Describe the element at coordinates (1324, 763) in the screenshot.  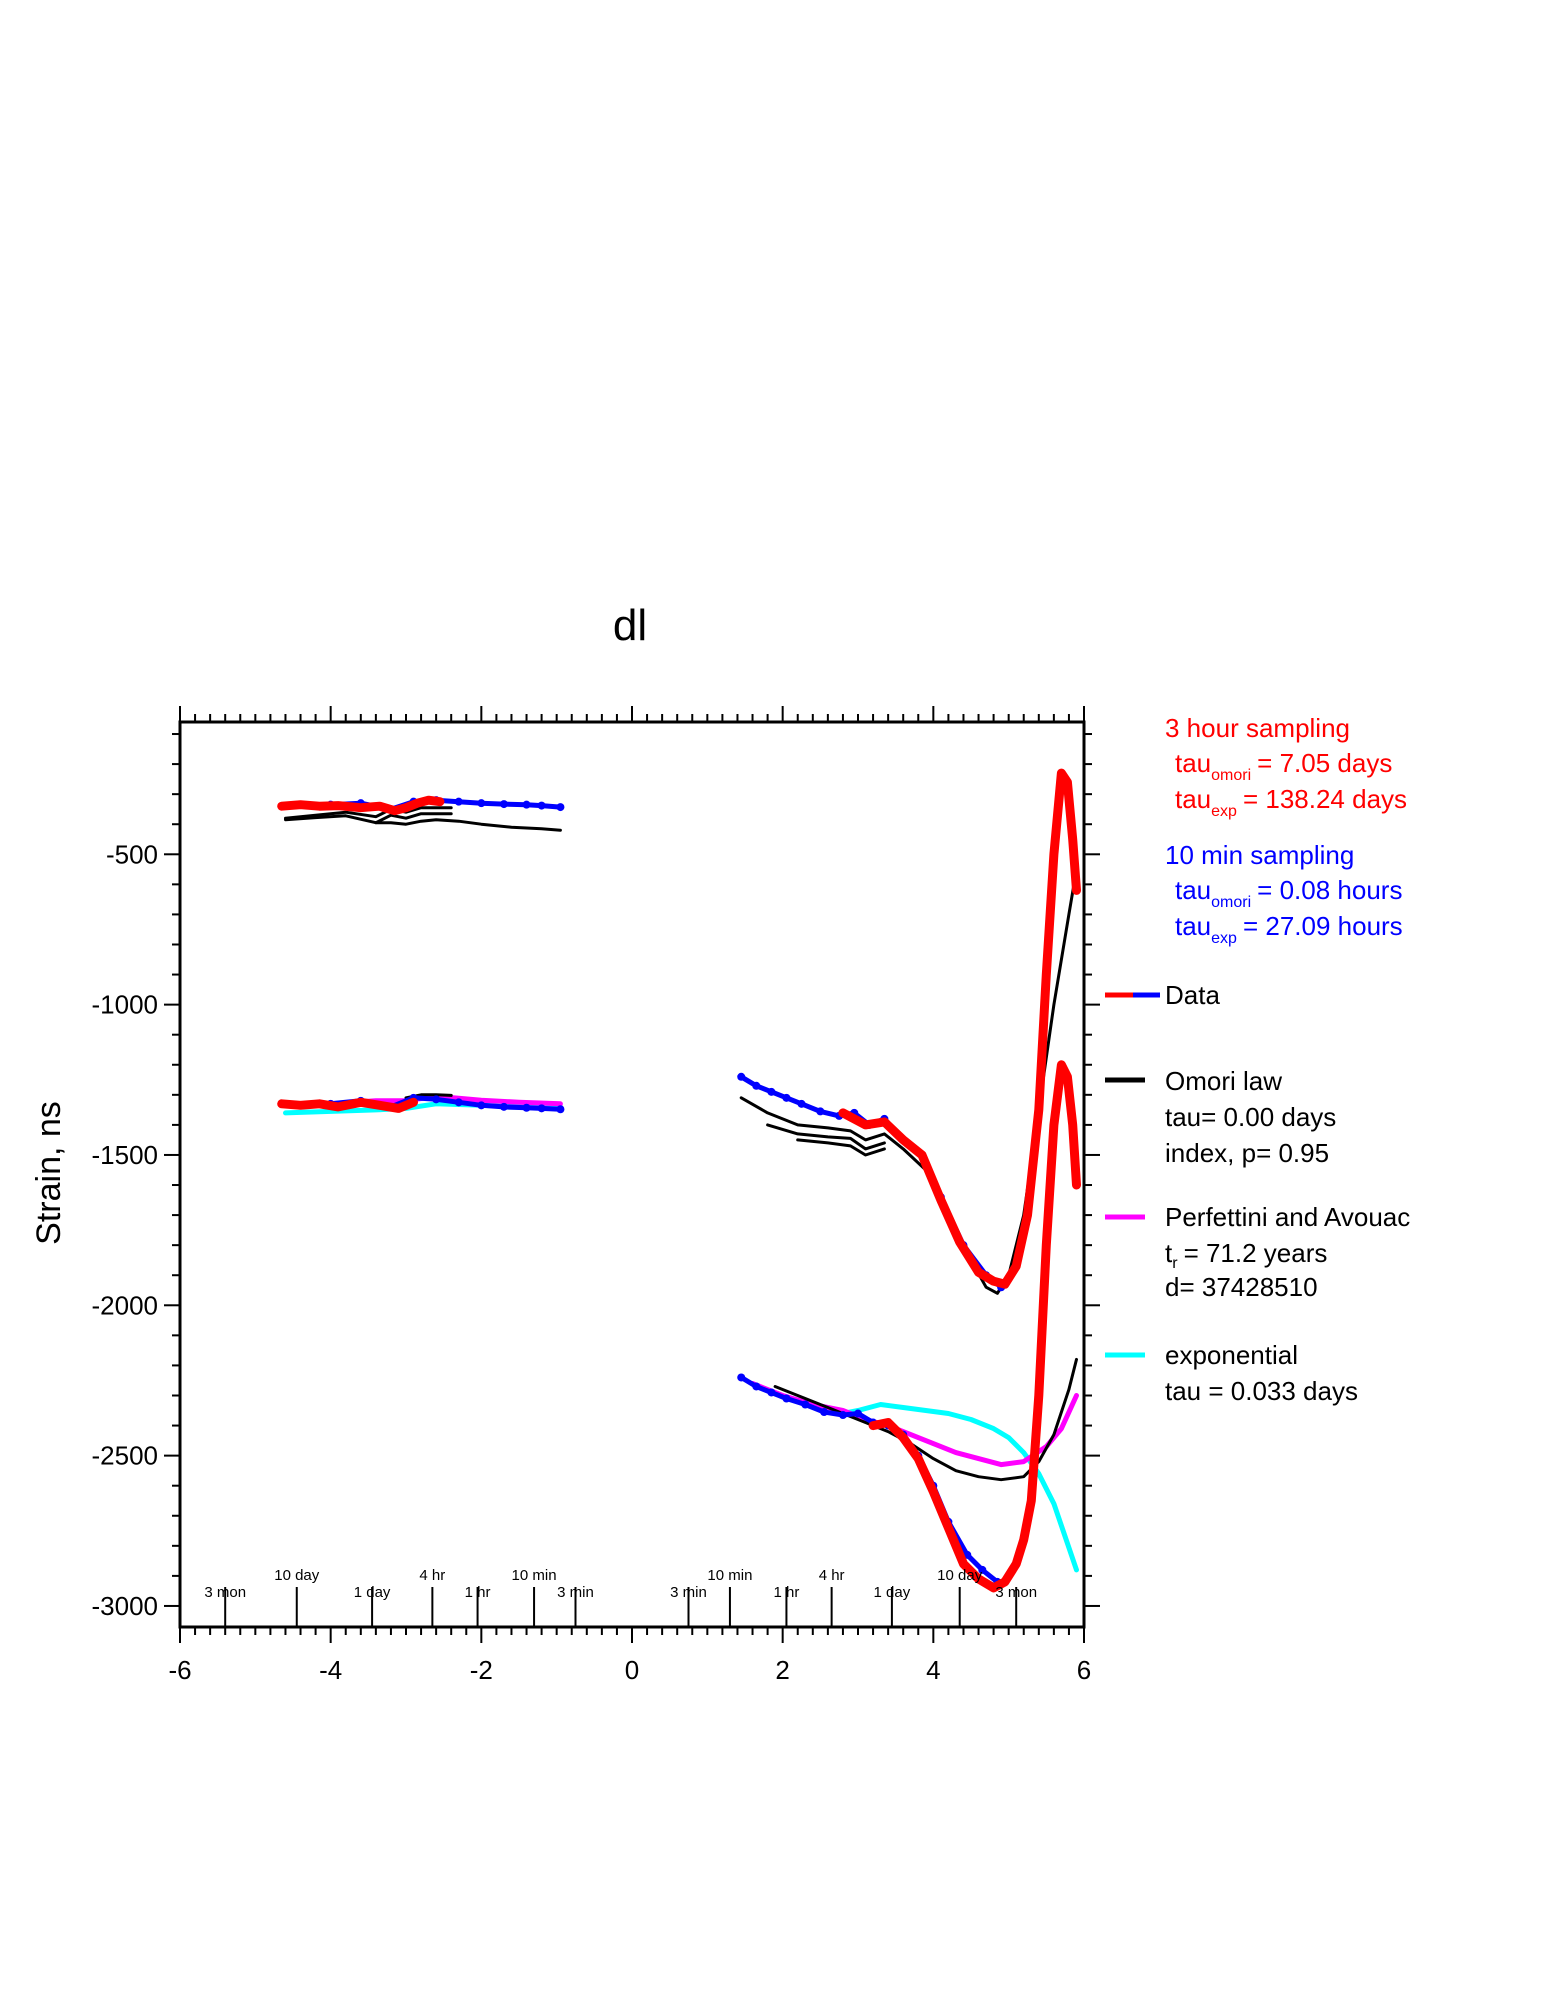
I see `red-tau-omori-value: = 7.05 days` at that location.